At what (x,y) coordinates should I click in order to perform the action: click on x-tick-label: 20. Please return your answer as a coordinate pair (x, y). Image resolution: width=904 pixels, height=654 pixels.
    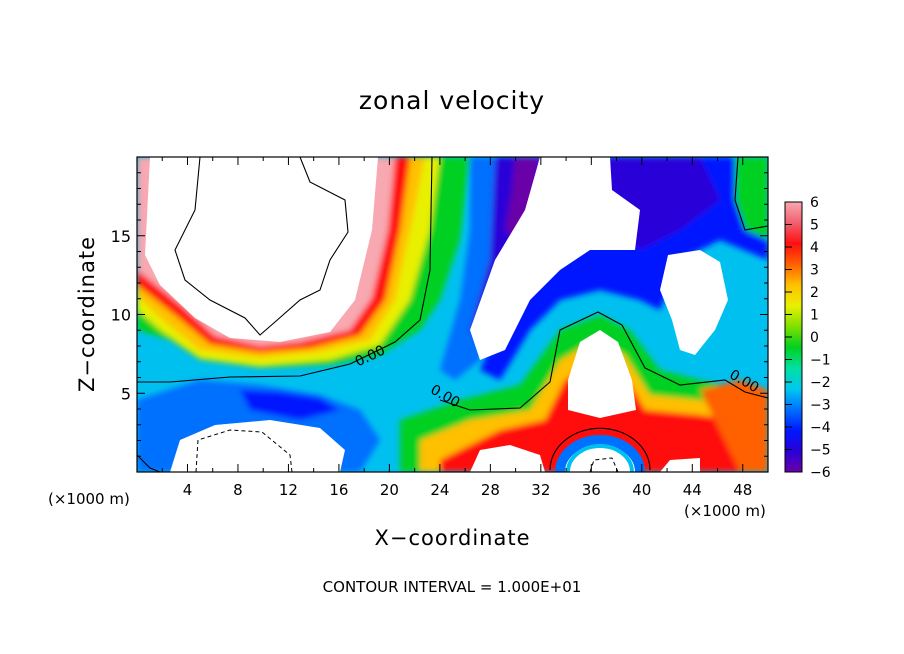
    Looking at the image, I should click on (389, 490).